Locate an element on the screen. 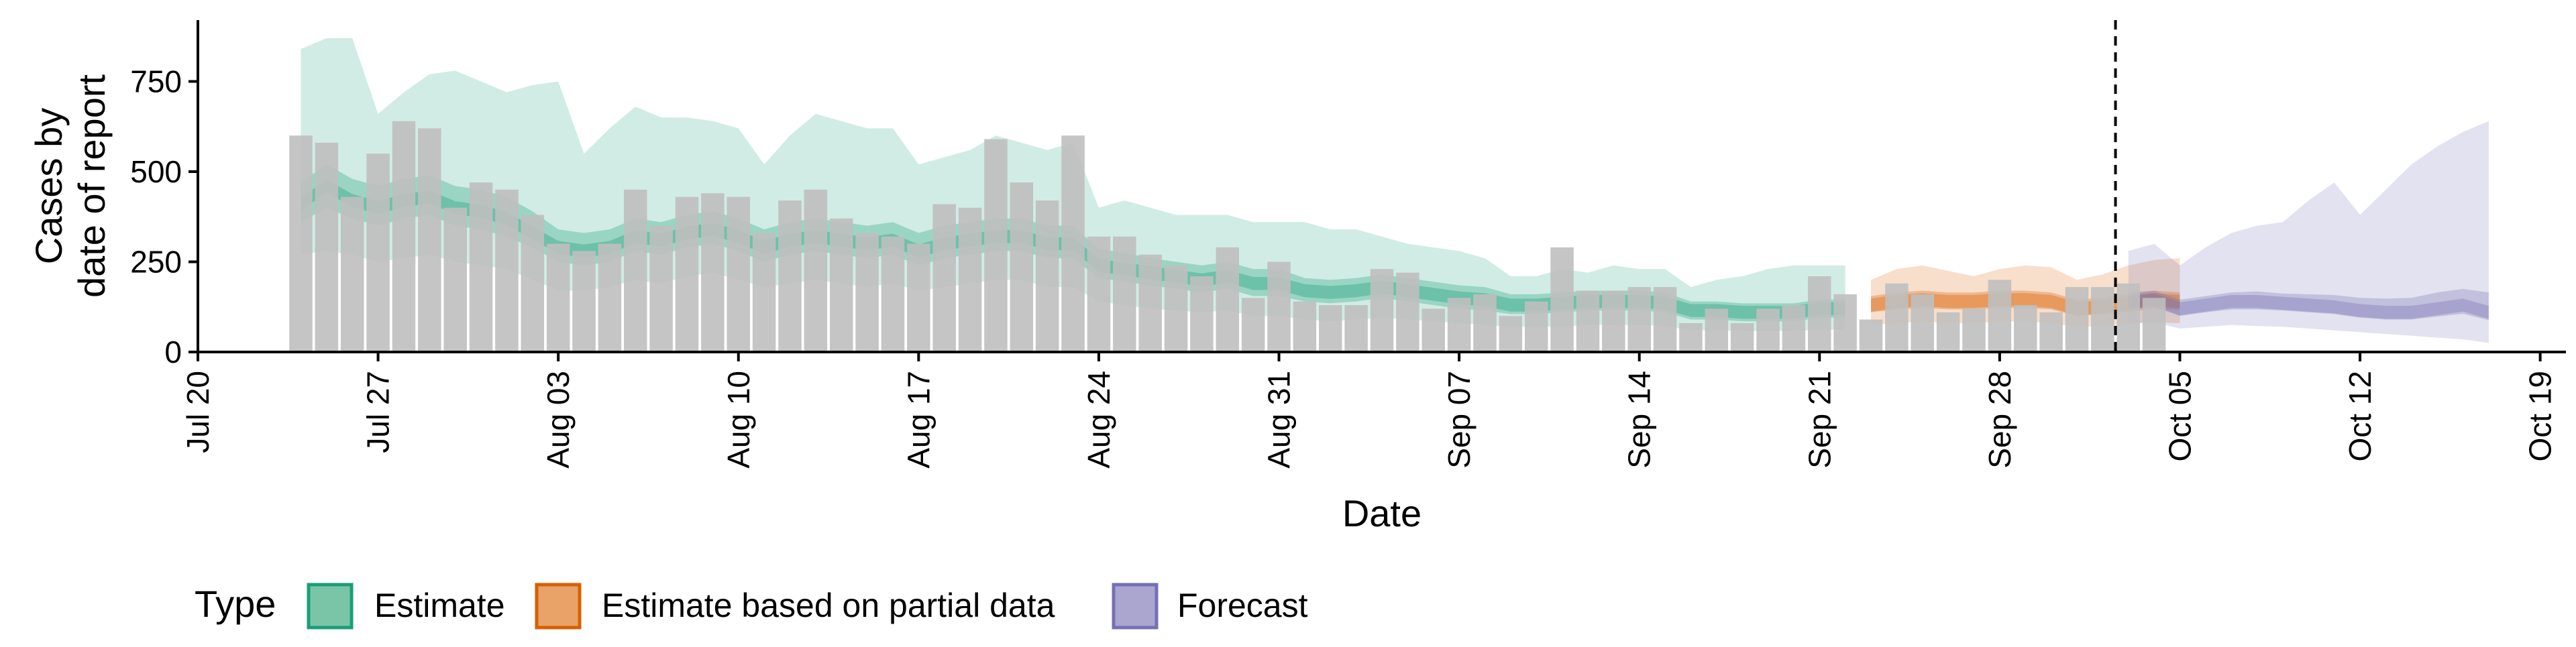  x-tick-label: Oct 19 is located at coordinates (2540, 417).